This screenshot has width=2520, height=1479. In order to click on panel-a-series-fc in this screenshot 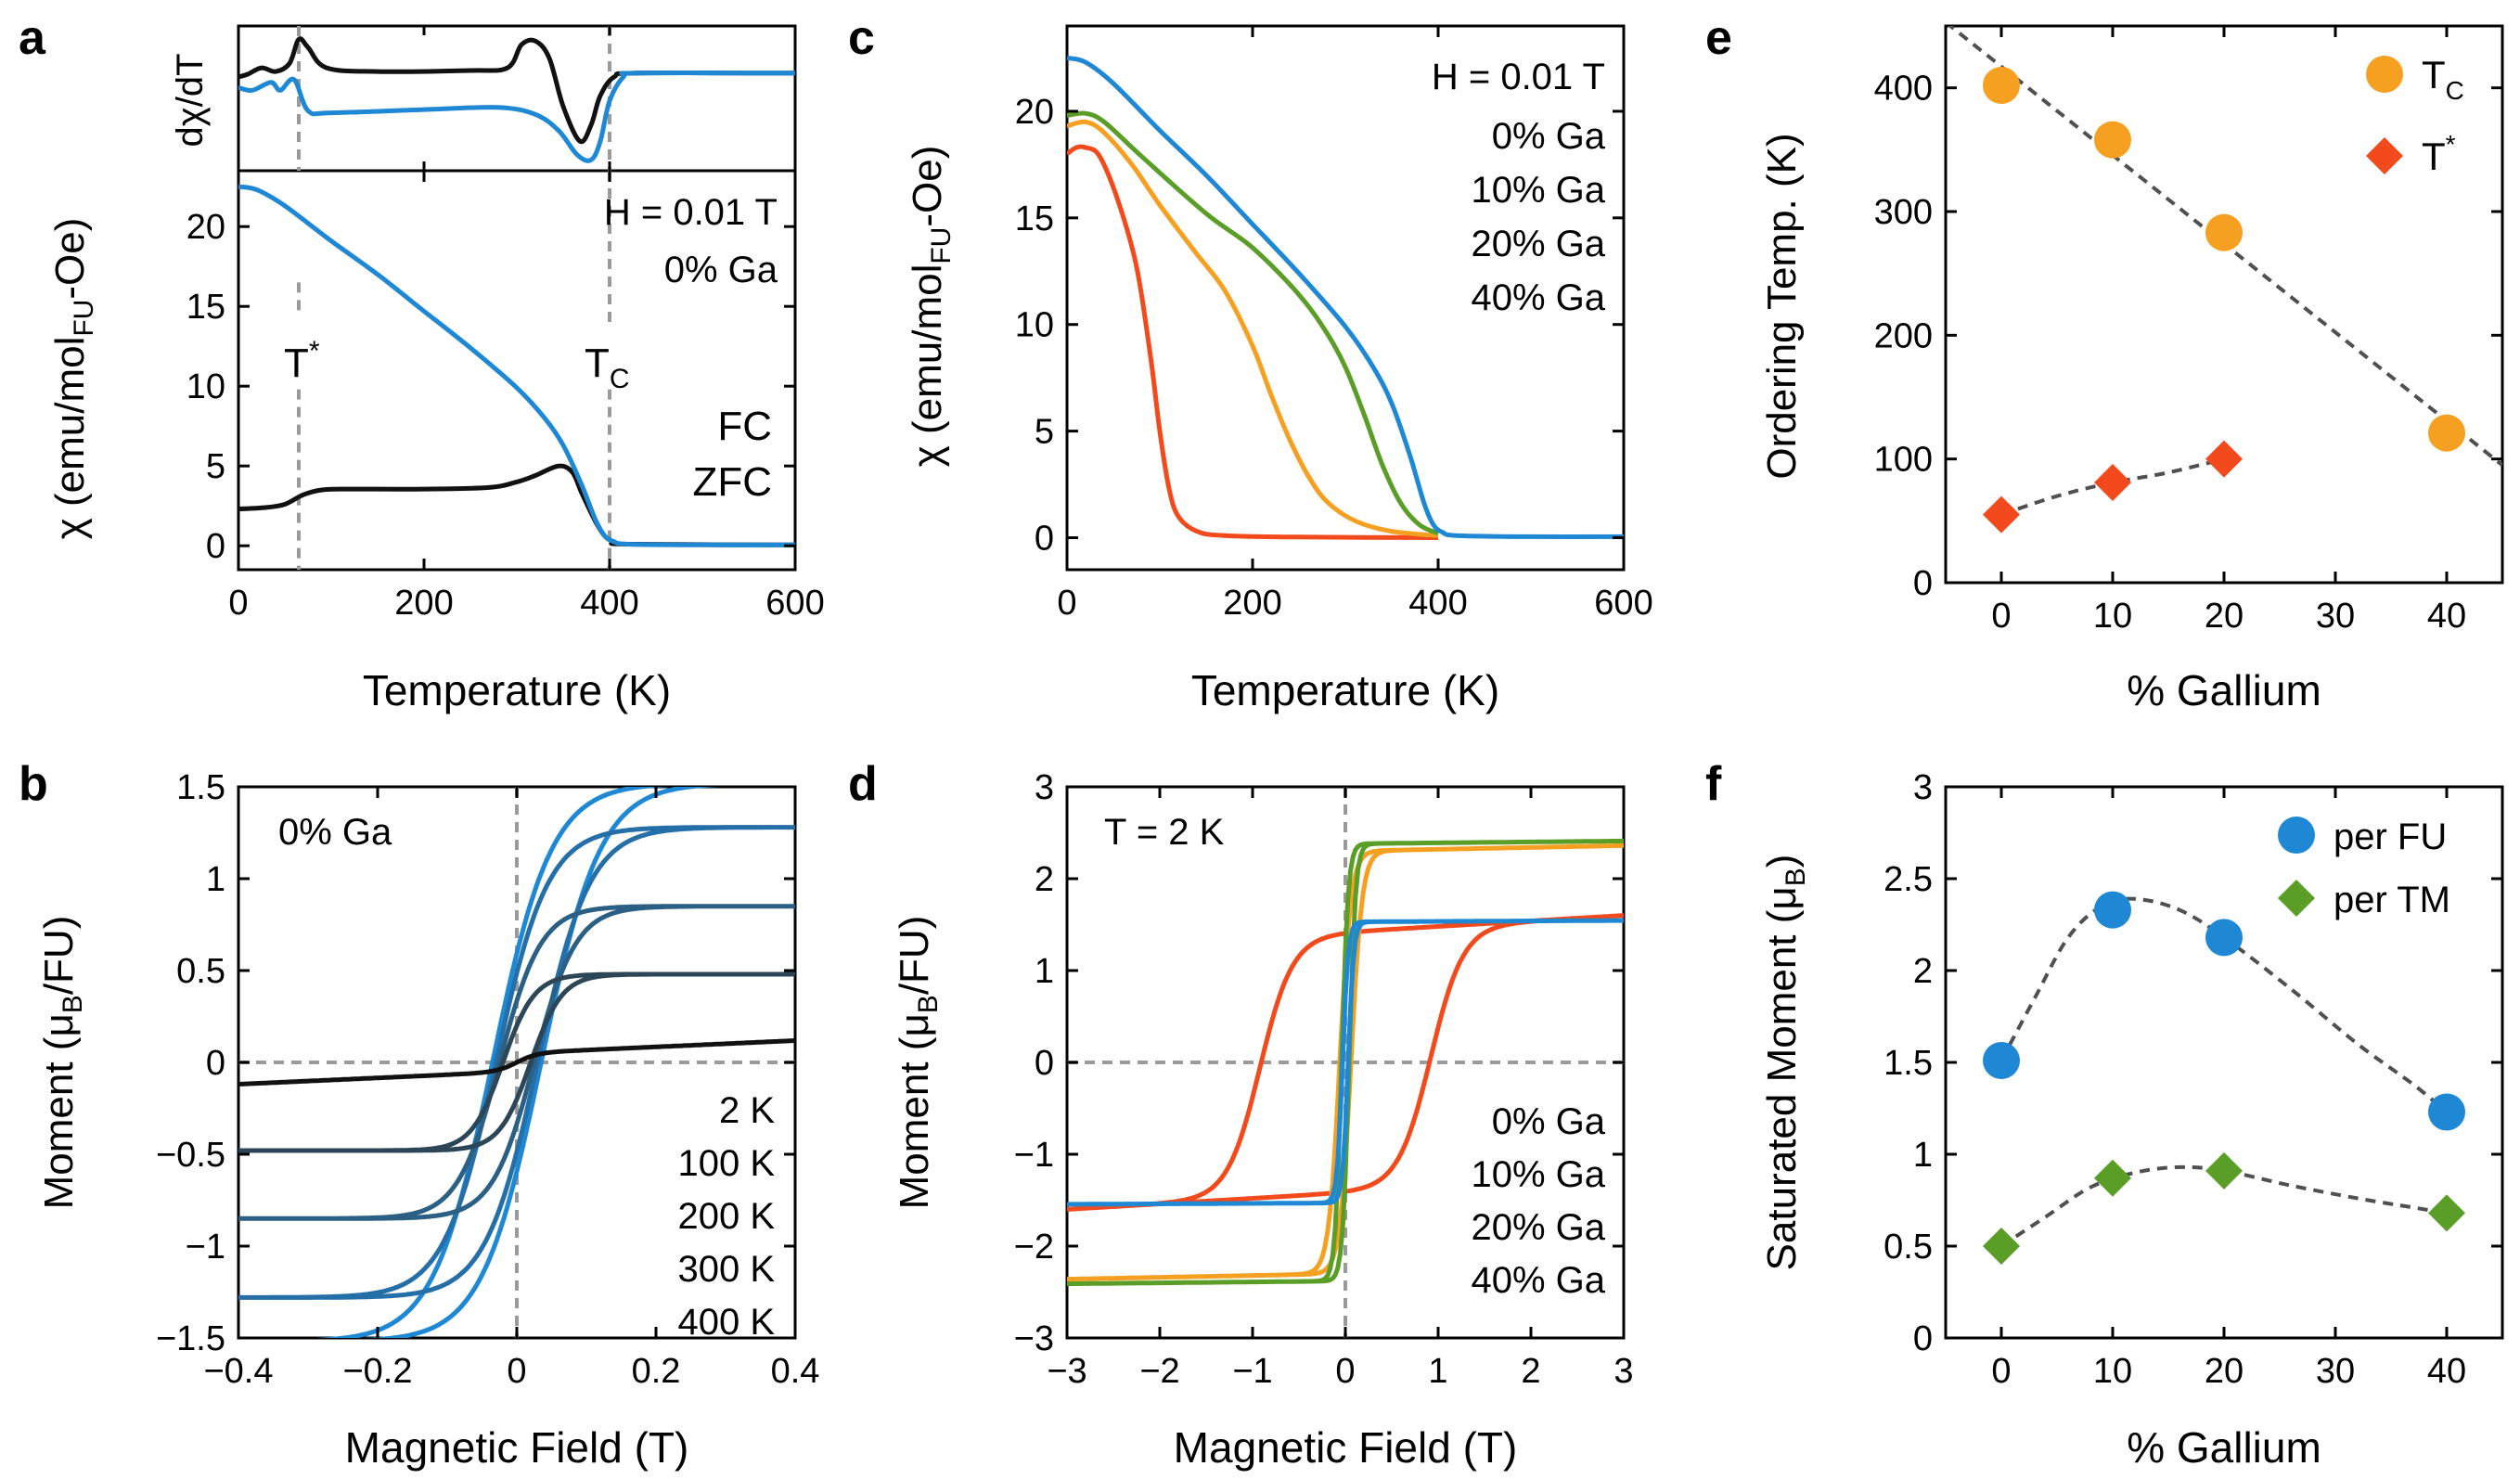, I will do `click(516, 365)`.